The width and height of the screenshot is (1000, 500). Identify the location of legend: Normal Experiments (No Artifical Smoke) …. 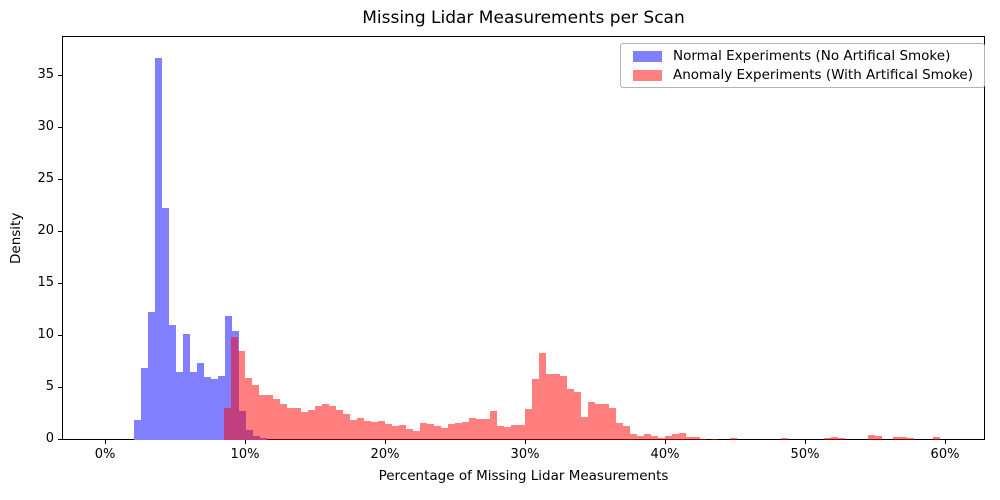
(802, 65).